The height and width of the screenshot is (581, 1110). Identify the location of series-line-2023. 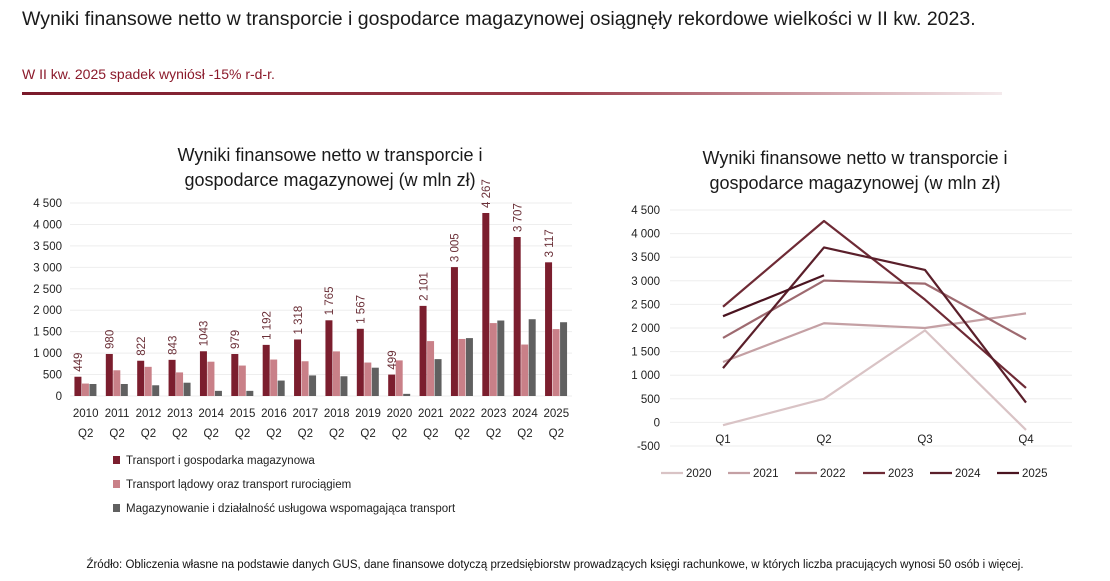
(874, 304).